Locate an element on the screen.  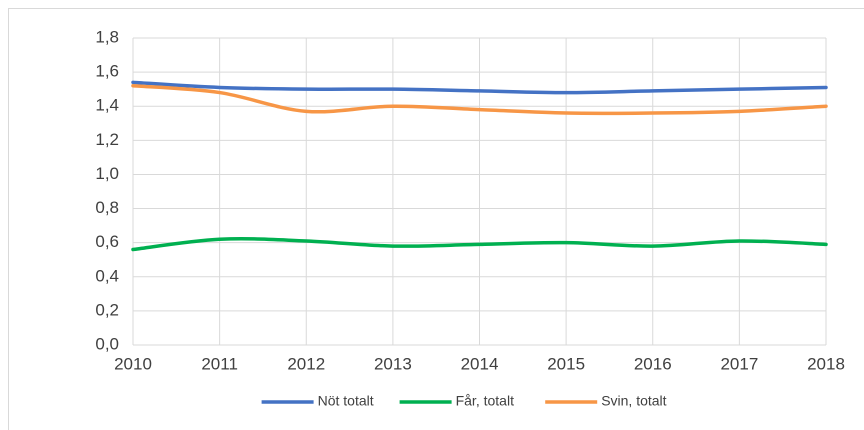
legend-label: Svin, totalt is located at coordinates (633, 401).